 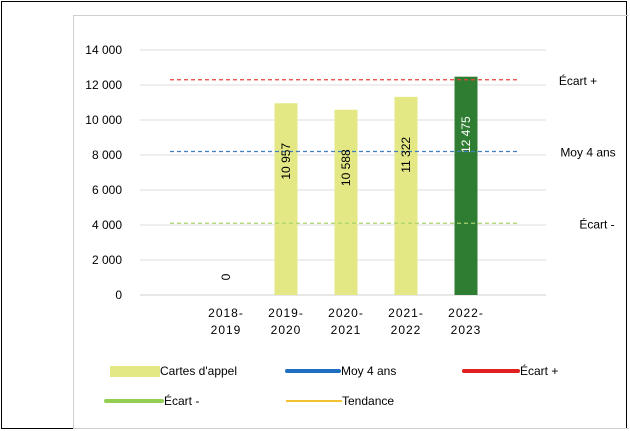 What do you see at coordinates (103, 50) in the screenshot?
I see `y-tick-label: 14 000` at bounding box center [103, 50].